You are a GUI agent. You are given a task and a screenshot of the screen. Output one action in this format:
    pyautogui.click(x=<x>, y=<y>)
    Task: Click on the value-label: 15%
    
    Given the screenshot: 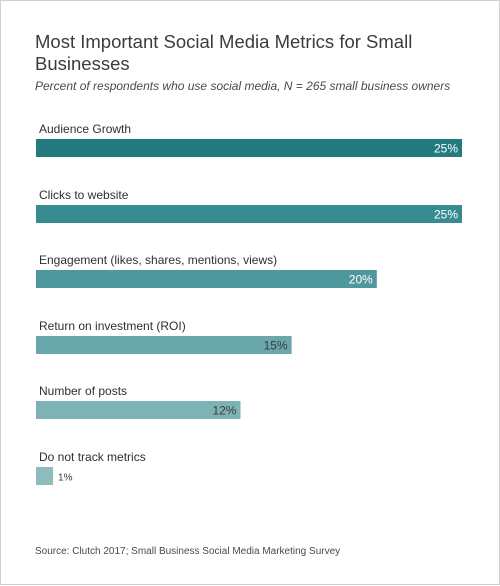 What is the action you would take?
    pyautogui.click(x=276, y=346)
    